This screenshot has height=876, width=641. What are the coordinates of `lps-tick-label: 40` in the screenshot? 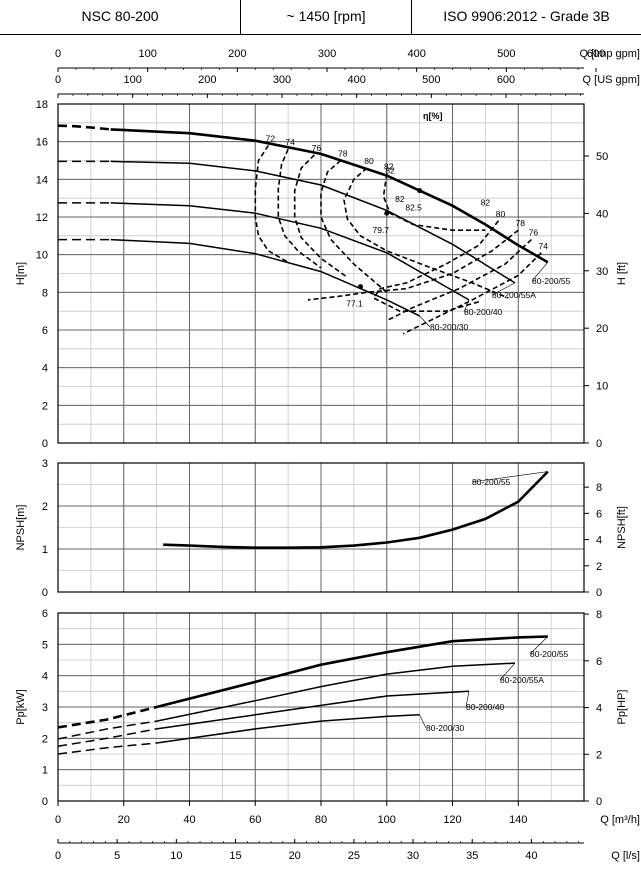 It's located at (531, 856).